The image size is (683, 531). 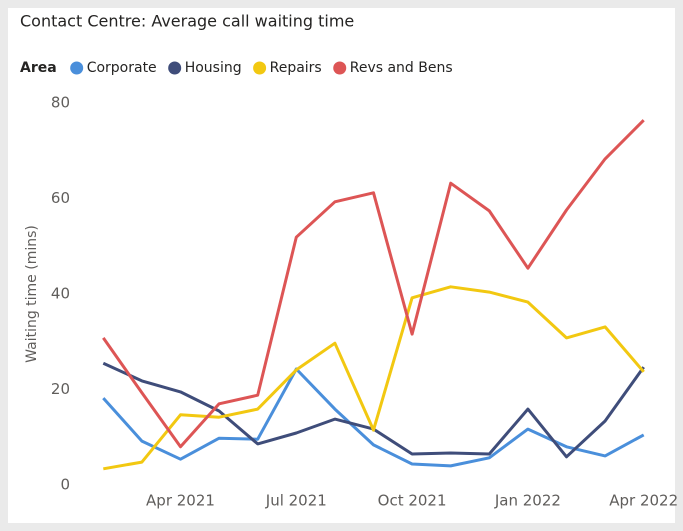 What do you see at coordinates (38, 68) in the screenshot?
I see `legend-title: Area` at bounding box center [38, 68].